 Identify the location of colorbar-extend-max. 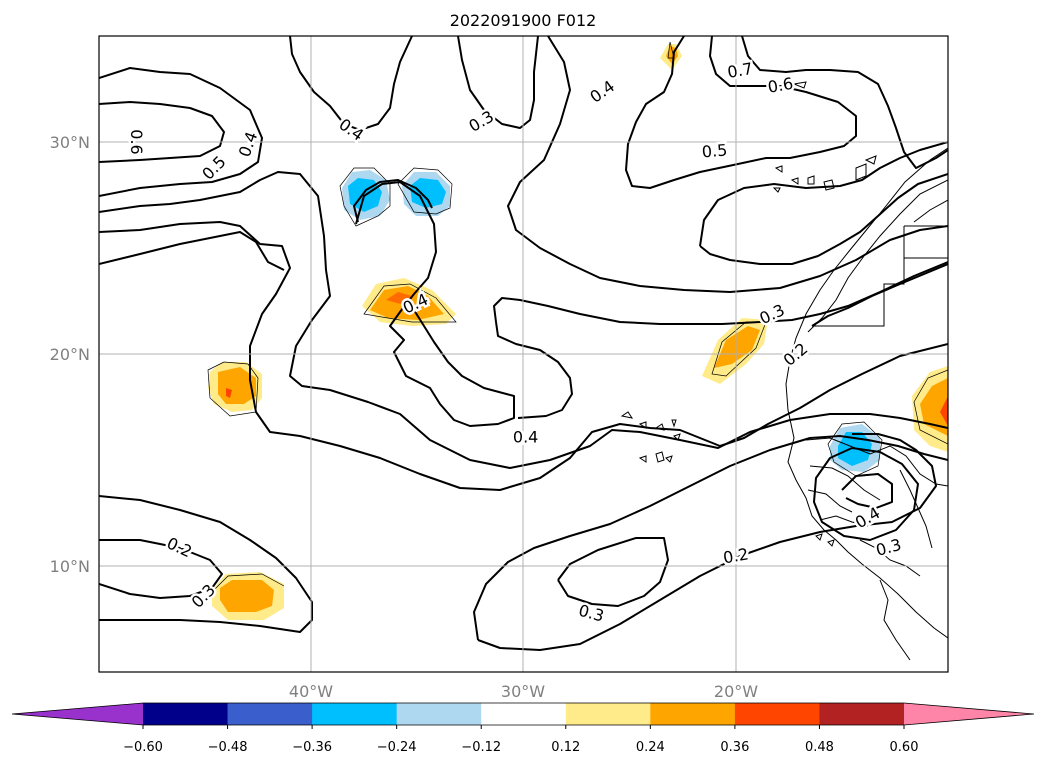
(969, 714).